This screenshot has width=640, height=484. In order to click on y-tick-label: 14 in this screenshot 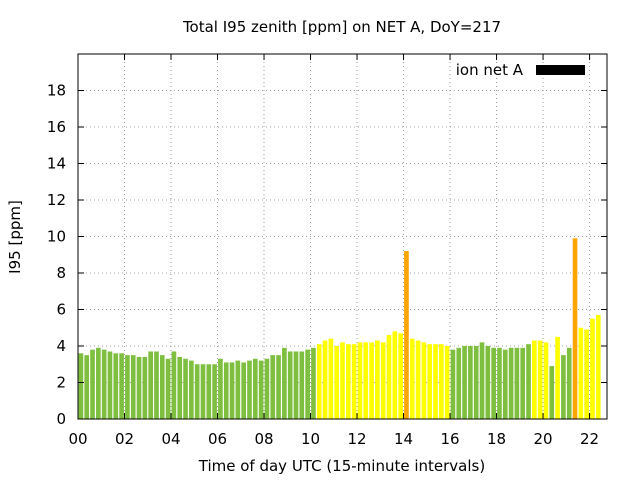, I will do `click(56, 164)`.